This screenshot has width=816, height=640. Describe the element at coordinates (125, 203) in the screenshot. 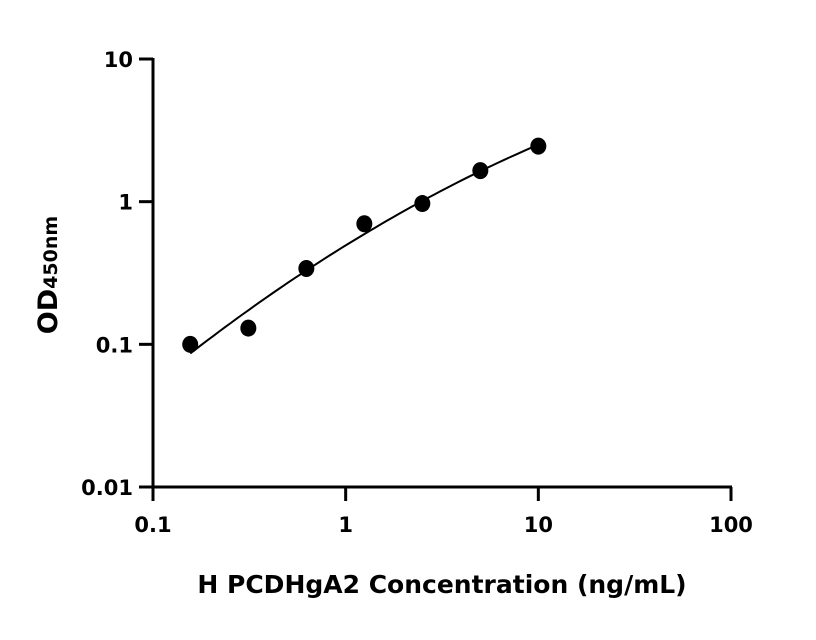

I see `y-tick-label: 1` at that location.